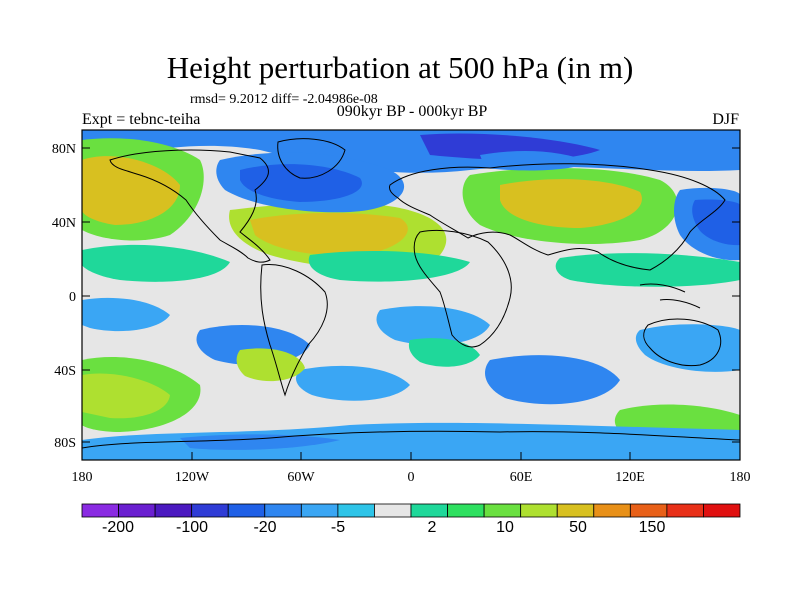 The image size is (800, 600). What do you see at coordinates (301, 183) in the screenshot?
I see `field-canada-deep` at bounding box center [301, 183].